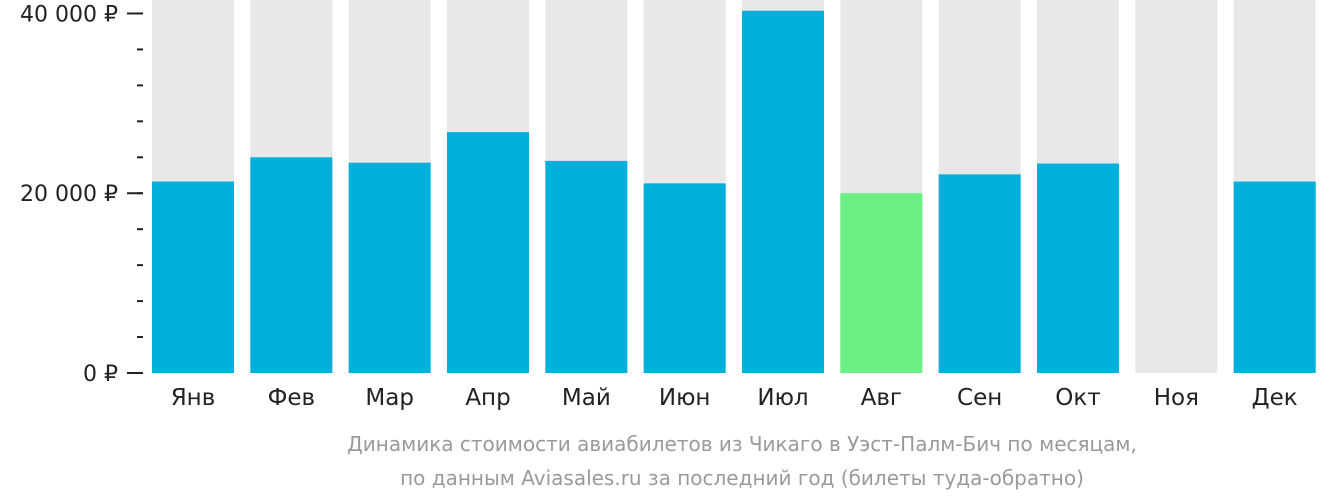  What do you see at coordinates (1275, 398) in the screenshot?
I see `x-tick-label: Дек` at bounding box center [1275, 398].